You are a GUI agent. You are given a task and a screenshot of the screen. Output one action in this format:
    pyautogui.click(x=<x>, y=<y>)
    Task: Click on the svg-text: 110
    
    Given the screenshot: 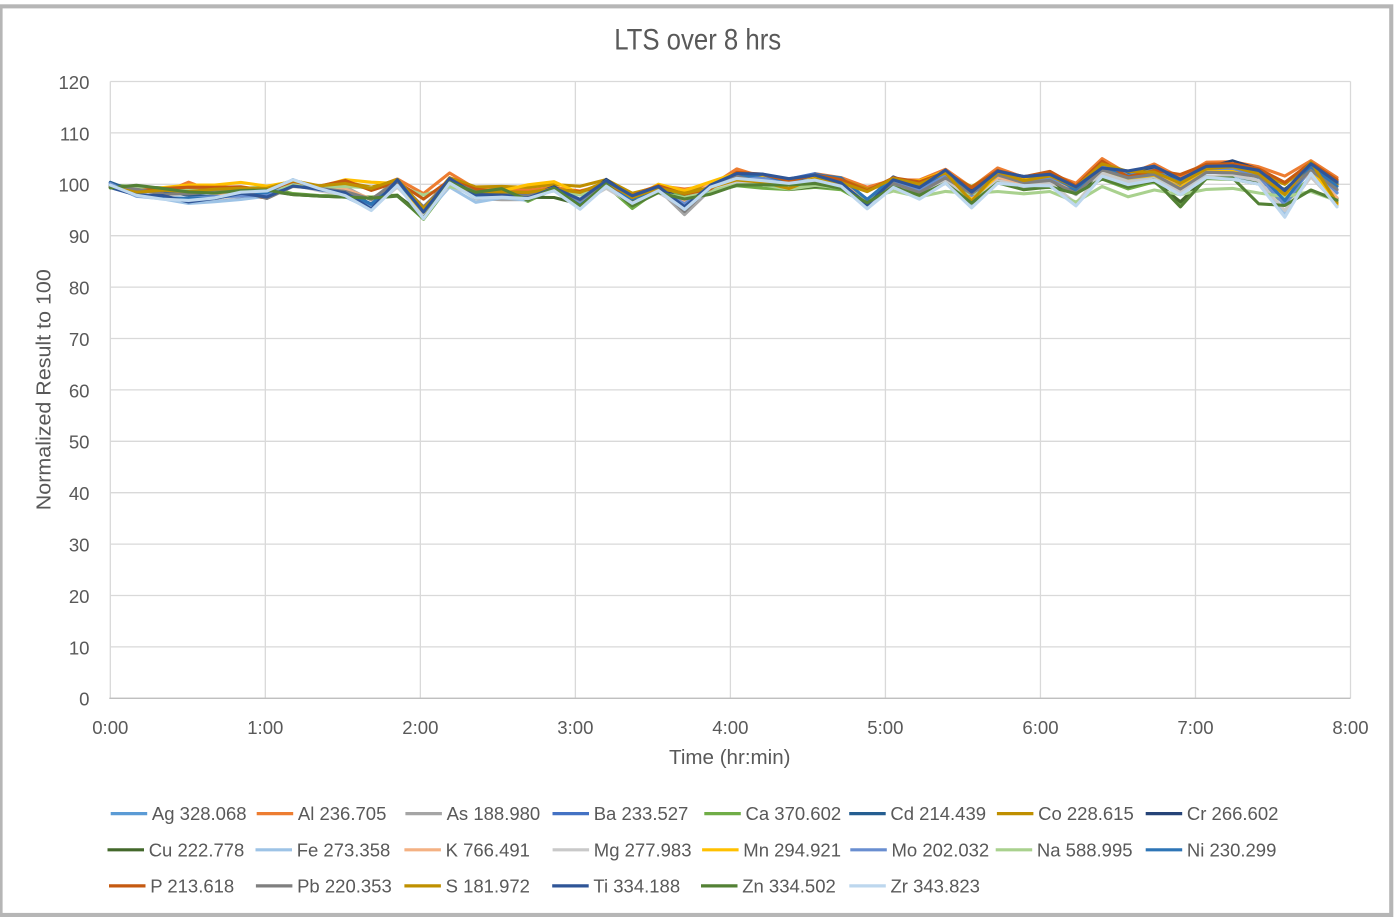 What is the action you would take?
    pyautogui.click(x=75, y=133)
    